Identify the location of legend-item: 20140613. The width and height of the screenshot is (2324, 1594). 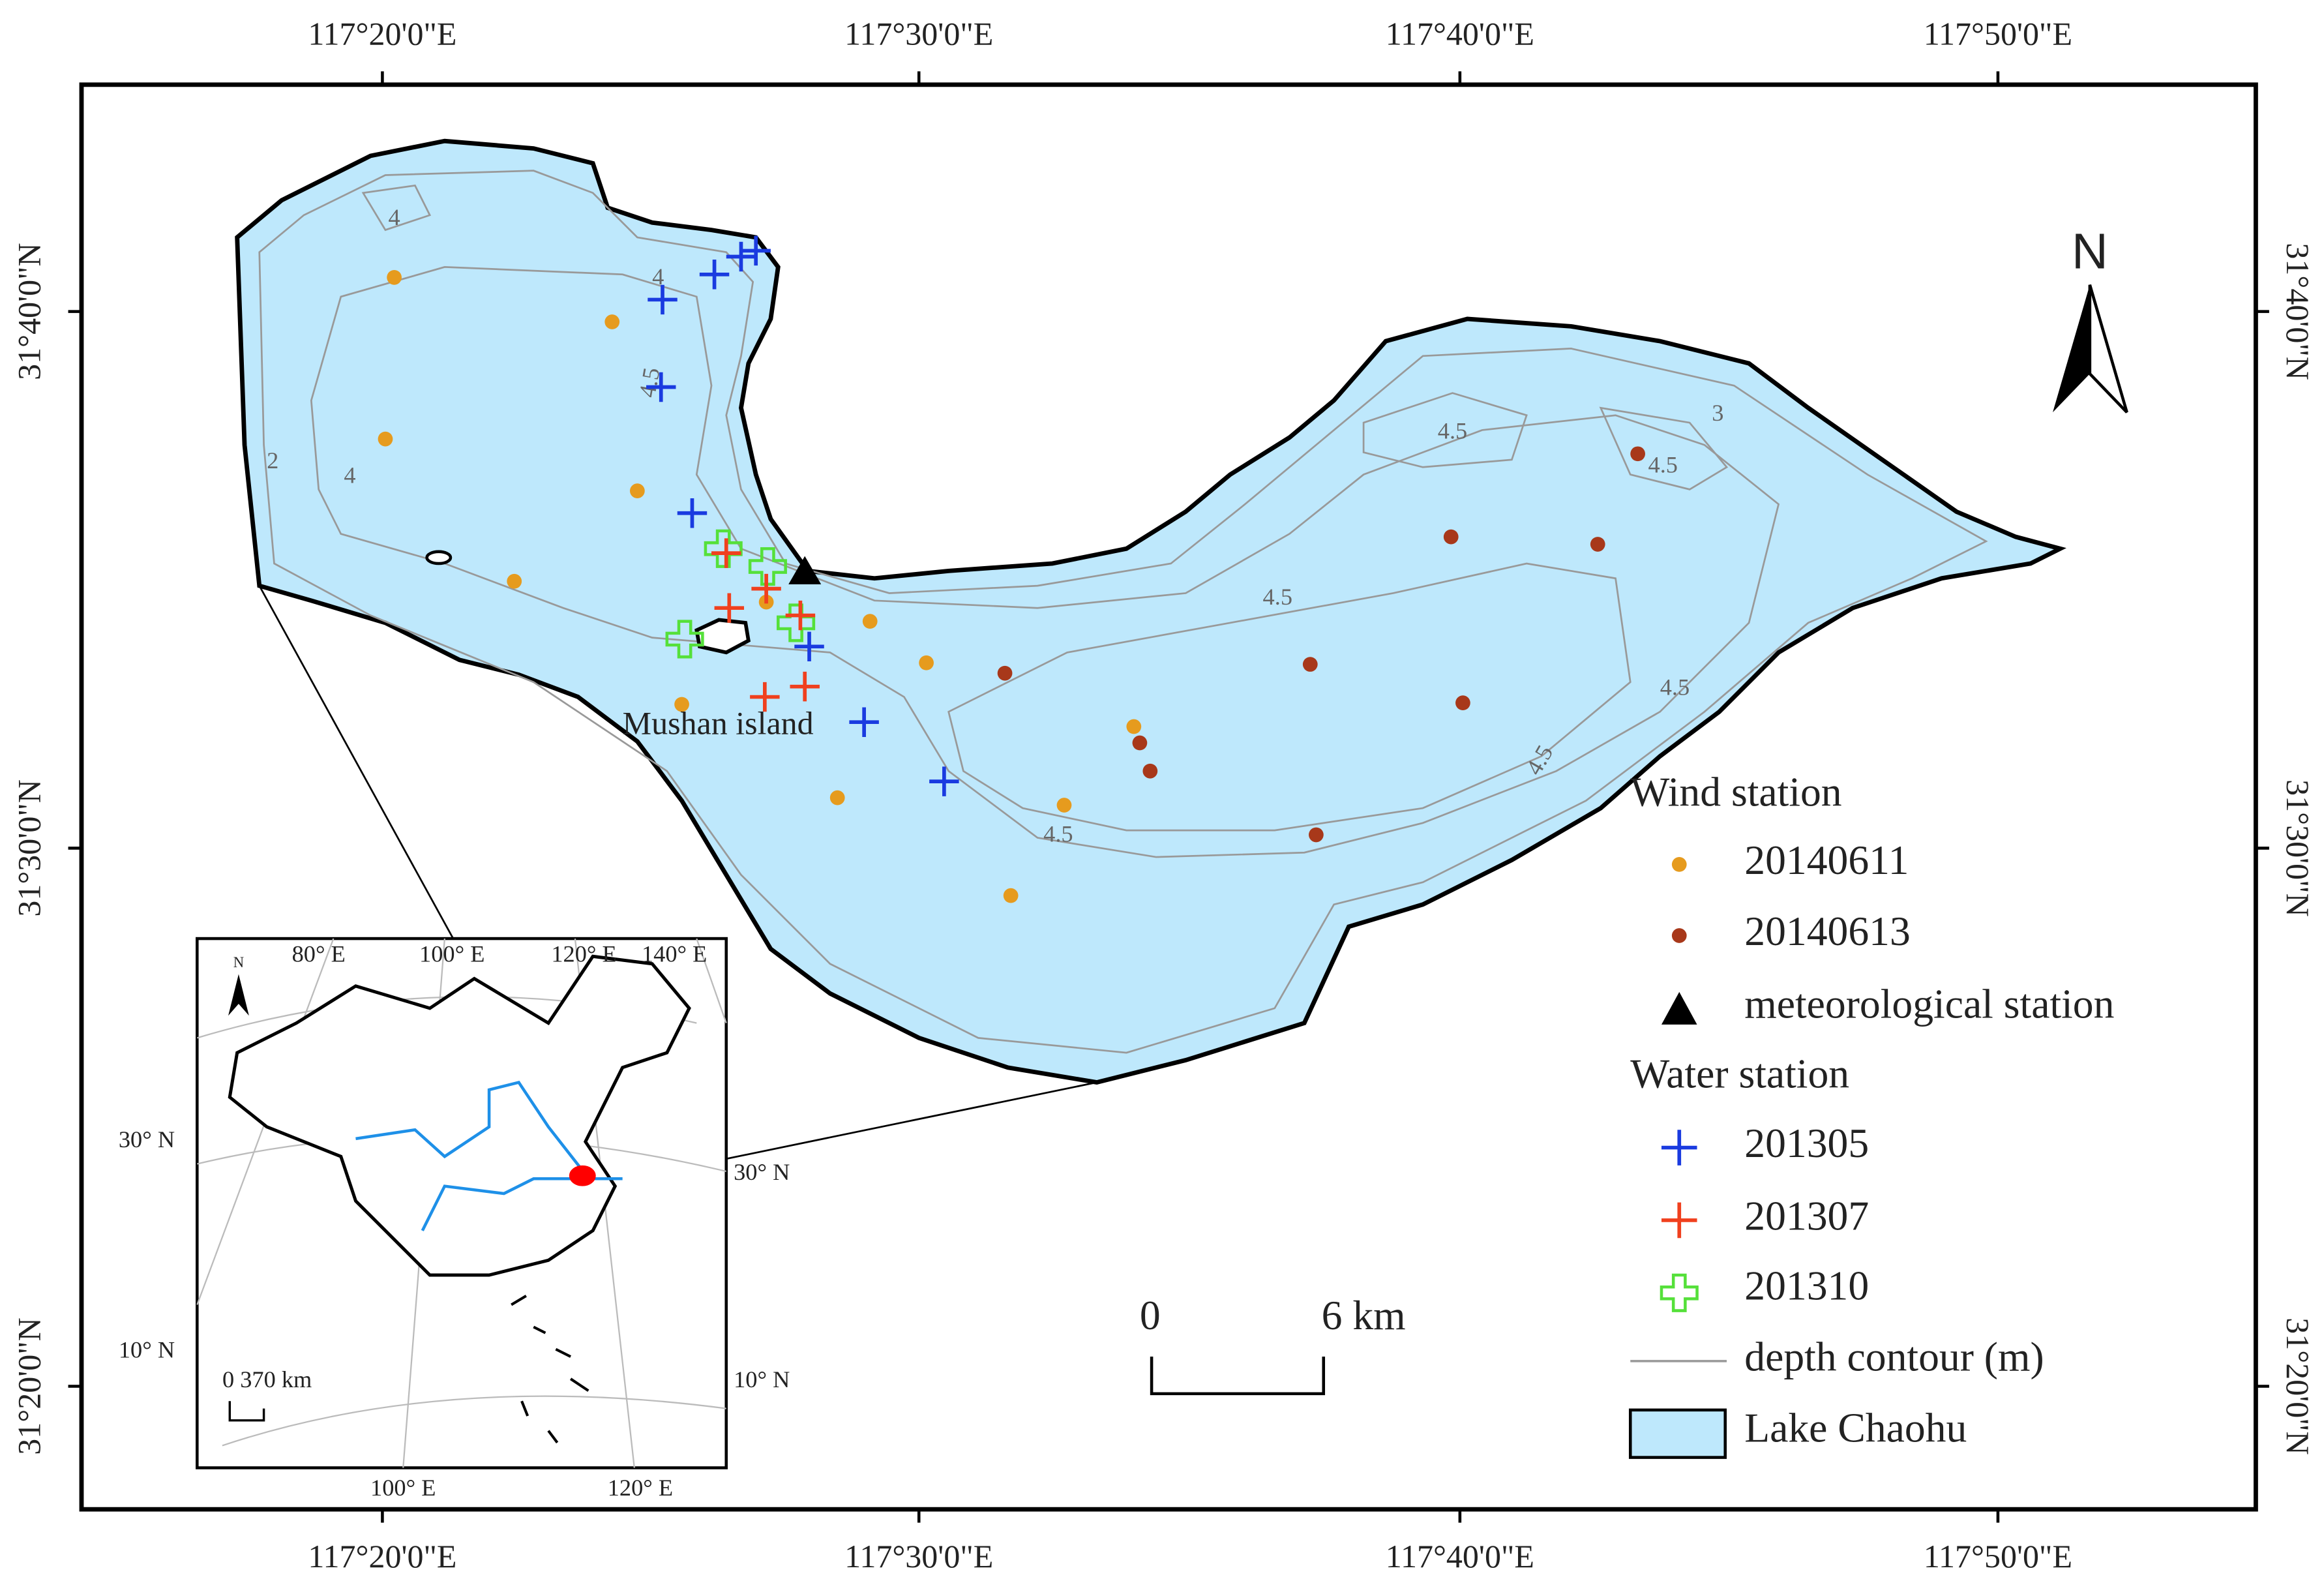
(1827, 931).